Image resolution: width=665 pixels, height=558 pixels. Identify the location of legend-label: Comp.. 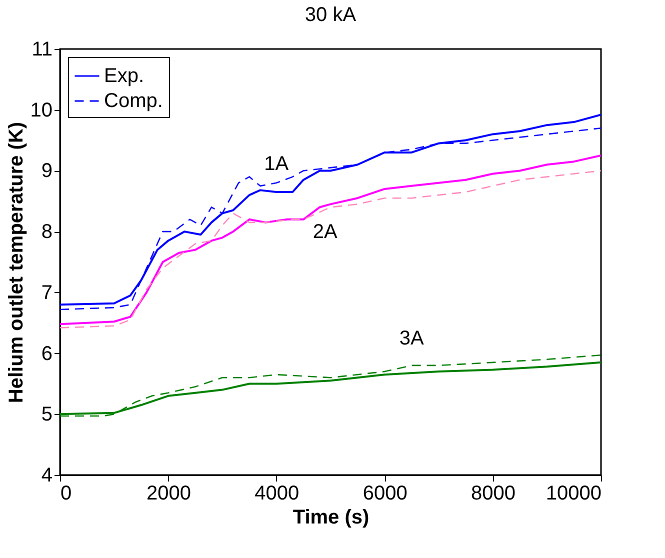
(133, 101).